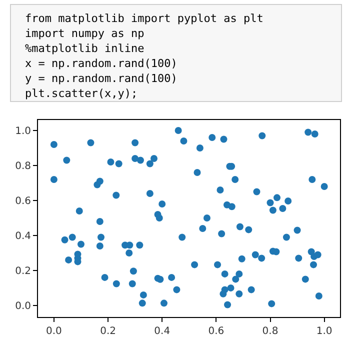  What do you see at coordinates (23, 236) in the screenshot?
I see `y-tick-label: 0.4` at bounding box center [23, 236].